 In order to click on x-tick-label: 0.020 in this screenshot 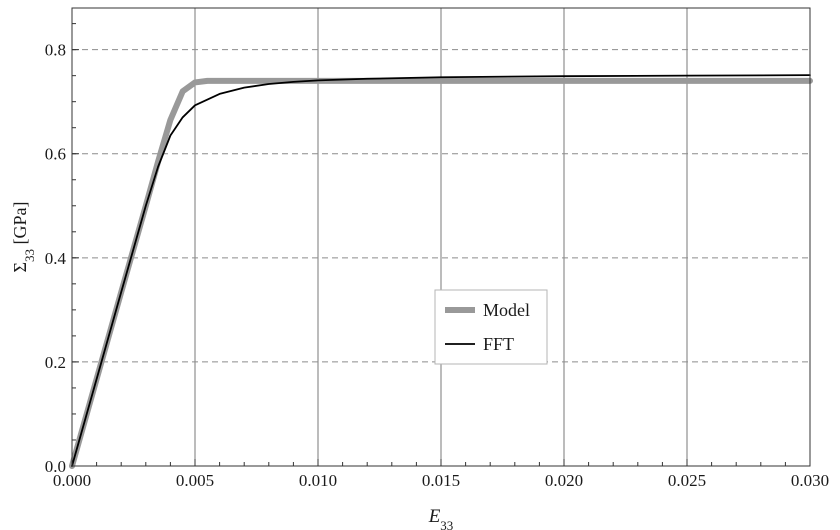, I will do `click(564, 480)`.